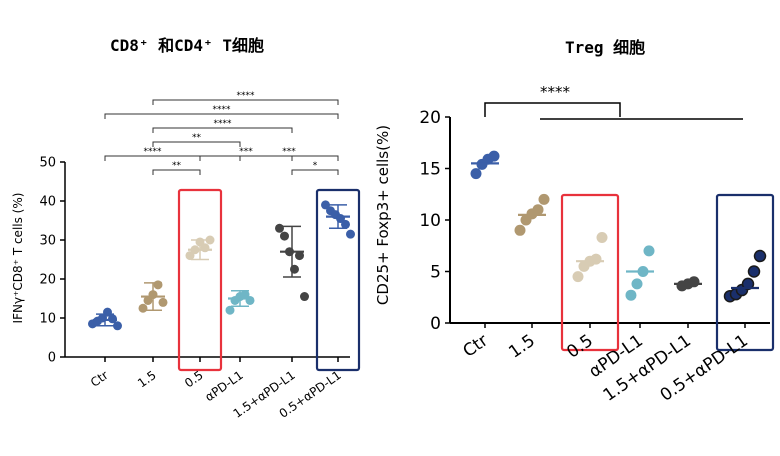 This screenshot has width=780, height=456. What do you see at coordinates (187, 45) in the screenshot?
I see `left-chart-title: CD8⁺ 和CD4⁺ T细胞` at bounding box center [187, 45].